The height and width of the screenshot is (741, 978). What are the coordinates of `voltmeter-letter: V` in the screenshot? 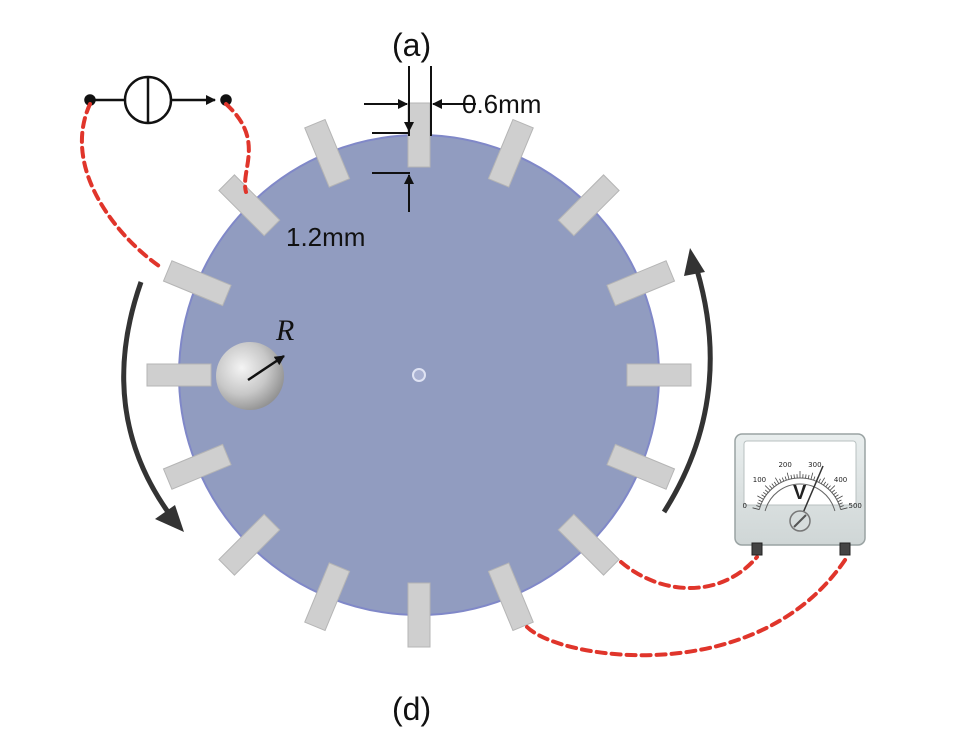 It's located at (800, 493).